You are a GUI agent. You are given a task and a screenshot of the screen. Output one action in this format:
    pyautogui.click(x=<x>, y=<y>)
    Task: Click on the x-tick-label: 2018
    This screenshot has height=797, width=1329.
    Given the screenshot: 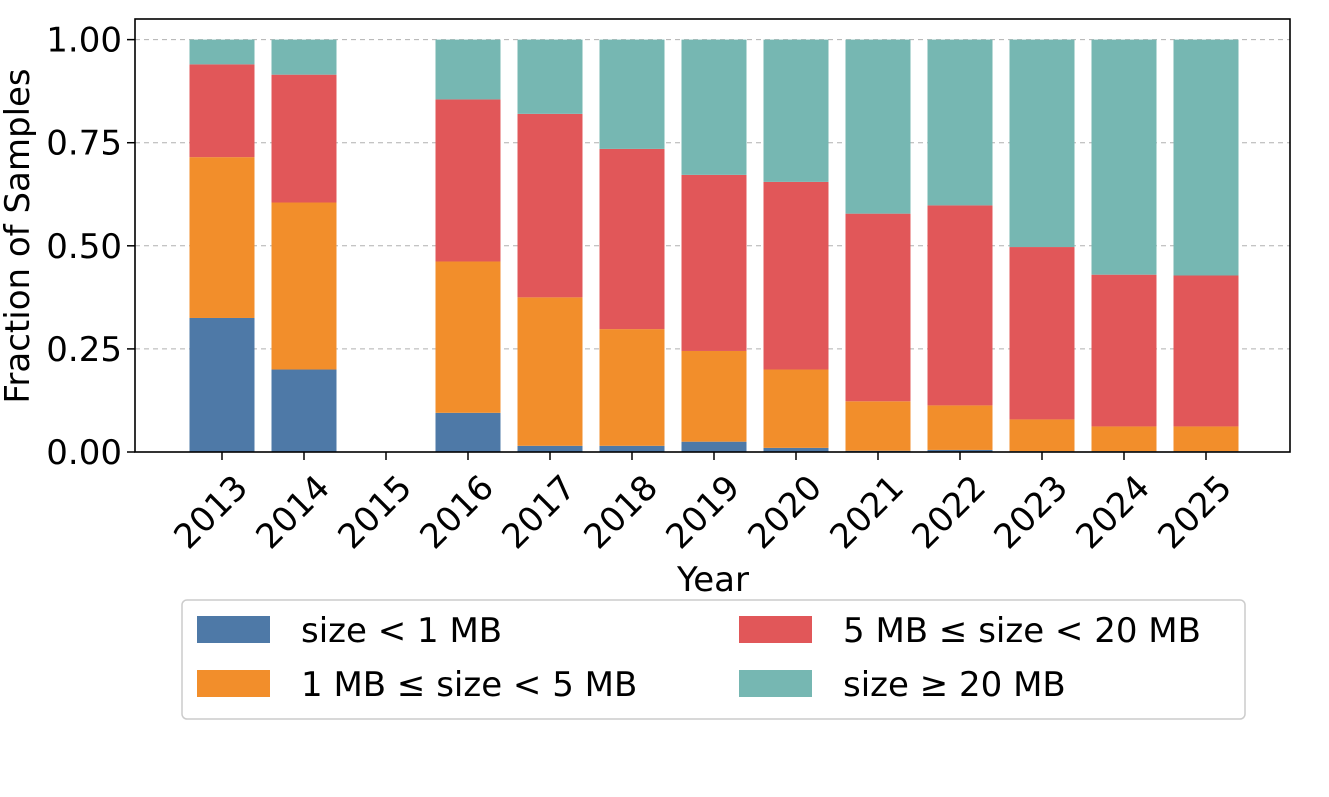 What is the action you would take?
    pyautogui.click(x=620, y=512)
    